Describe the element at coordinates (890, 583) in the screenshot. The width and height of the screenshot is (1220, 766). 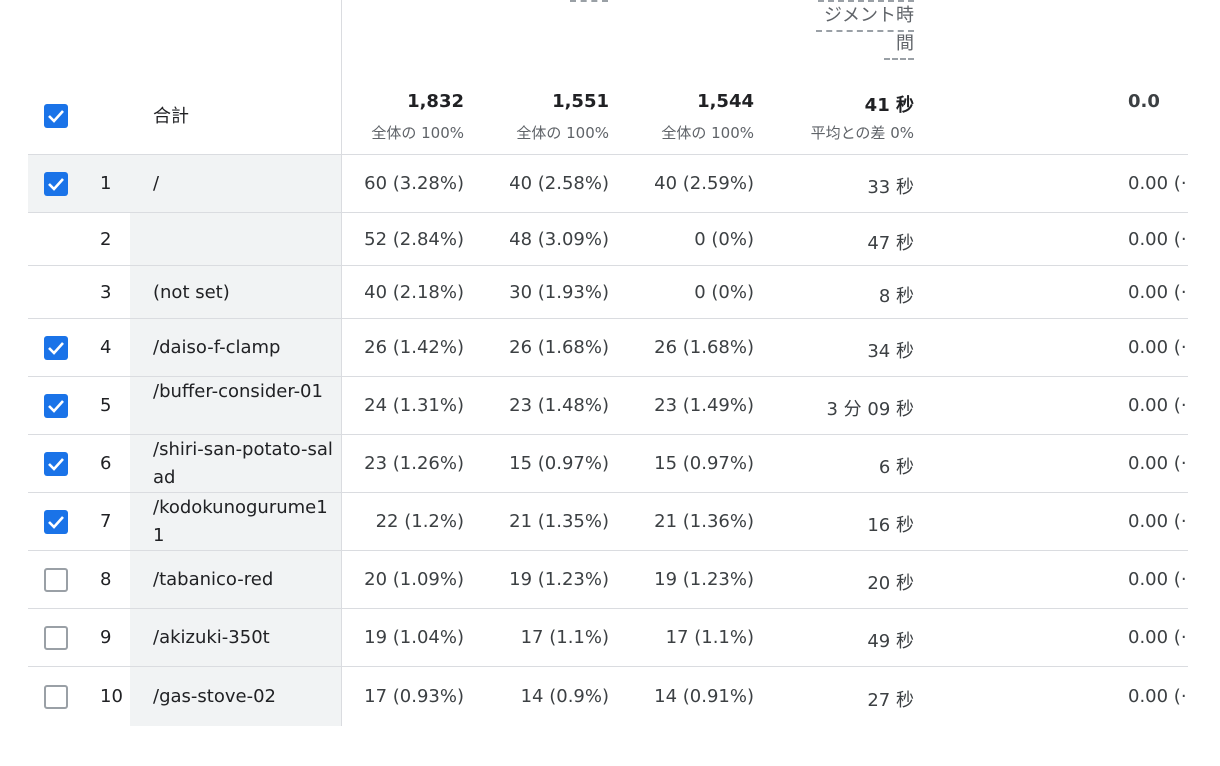
I see `metric-cell-c4: 20 秒` at that location.